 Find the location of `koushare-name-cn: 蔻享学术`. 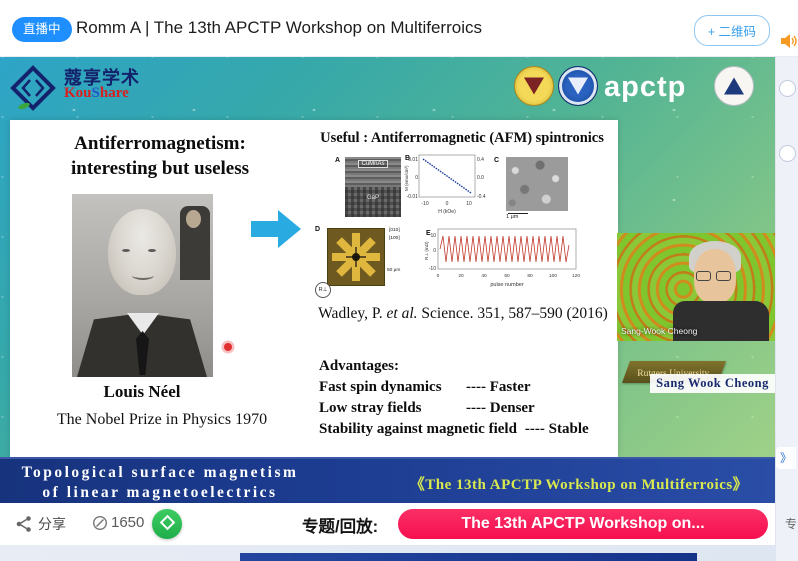

koushare-name-cn: 蔻享学术 is located at coordinates (102, 78).